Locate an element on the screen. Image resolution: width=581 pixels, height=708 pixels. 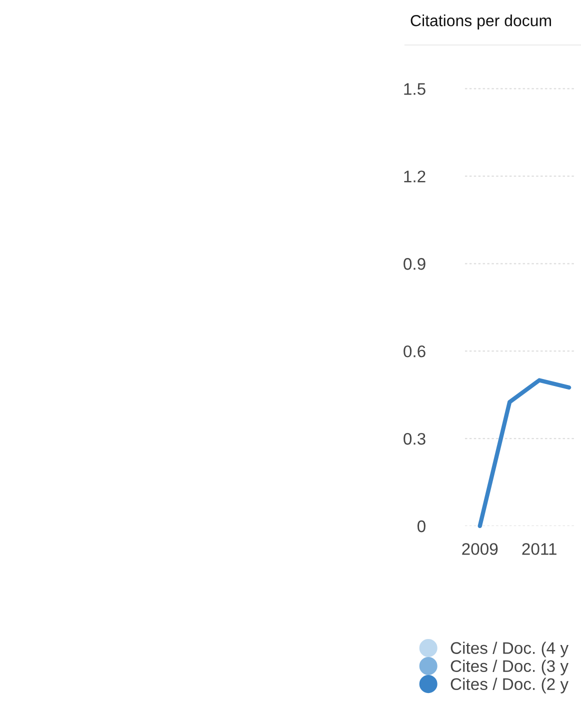
y-tick-label: 0 is located at coordinates (421, 526).